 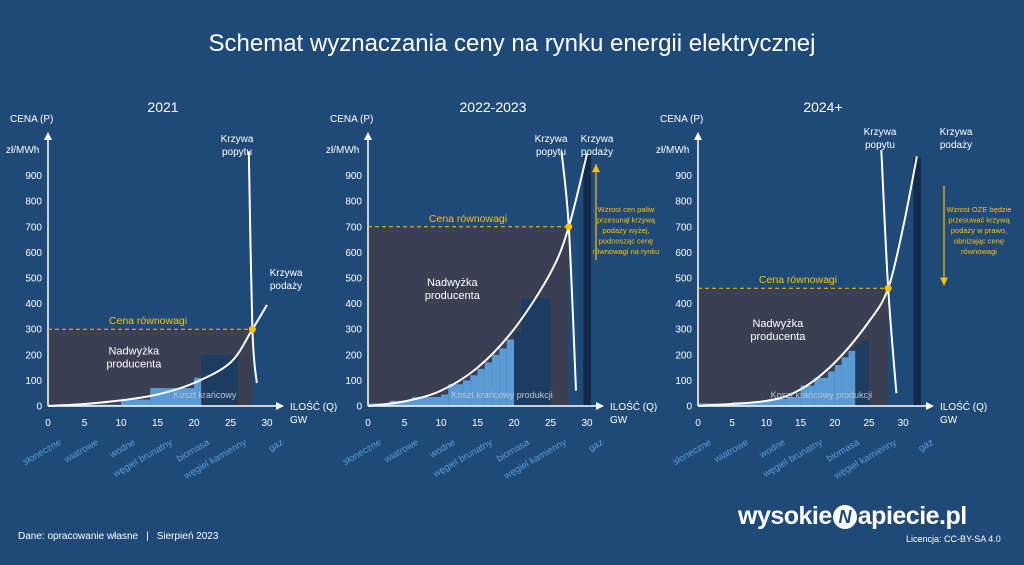 What do you see at coordinates (205, 395) in the screenshot?
I see `marginal-cost-label: Koszt krańcowy` at bounding box center [205, 395].